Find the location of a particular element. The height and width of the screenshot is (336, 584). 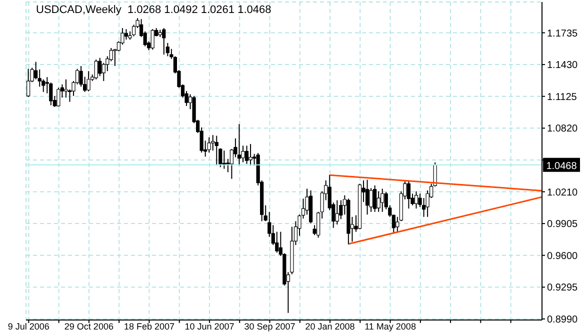

y-tick-label: 1.1125 is located at coordinates (562, 97).